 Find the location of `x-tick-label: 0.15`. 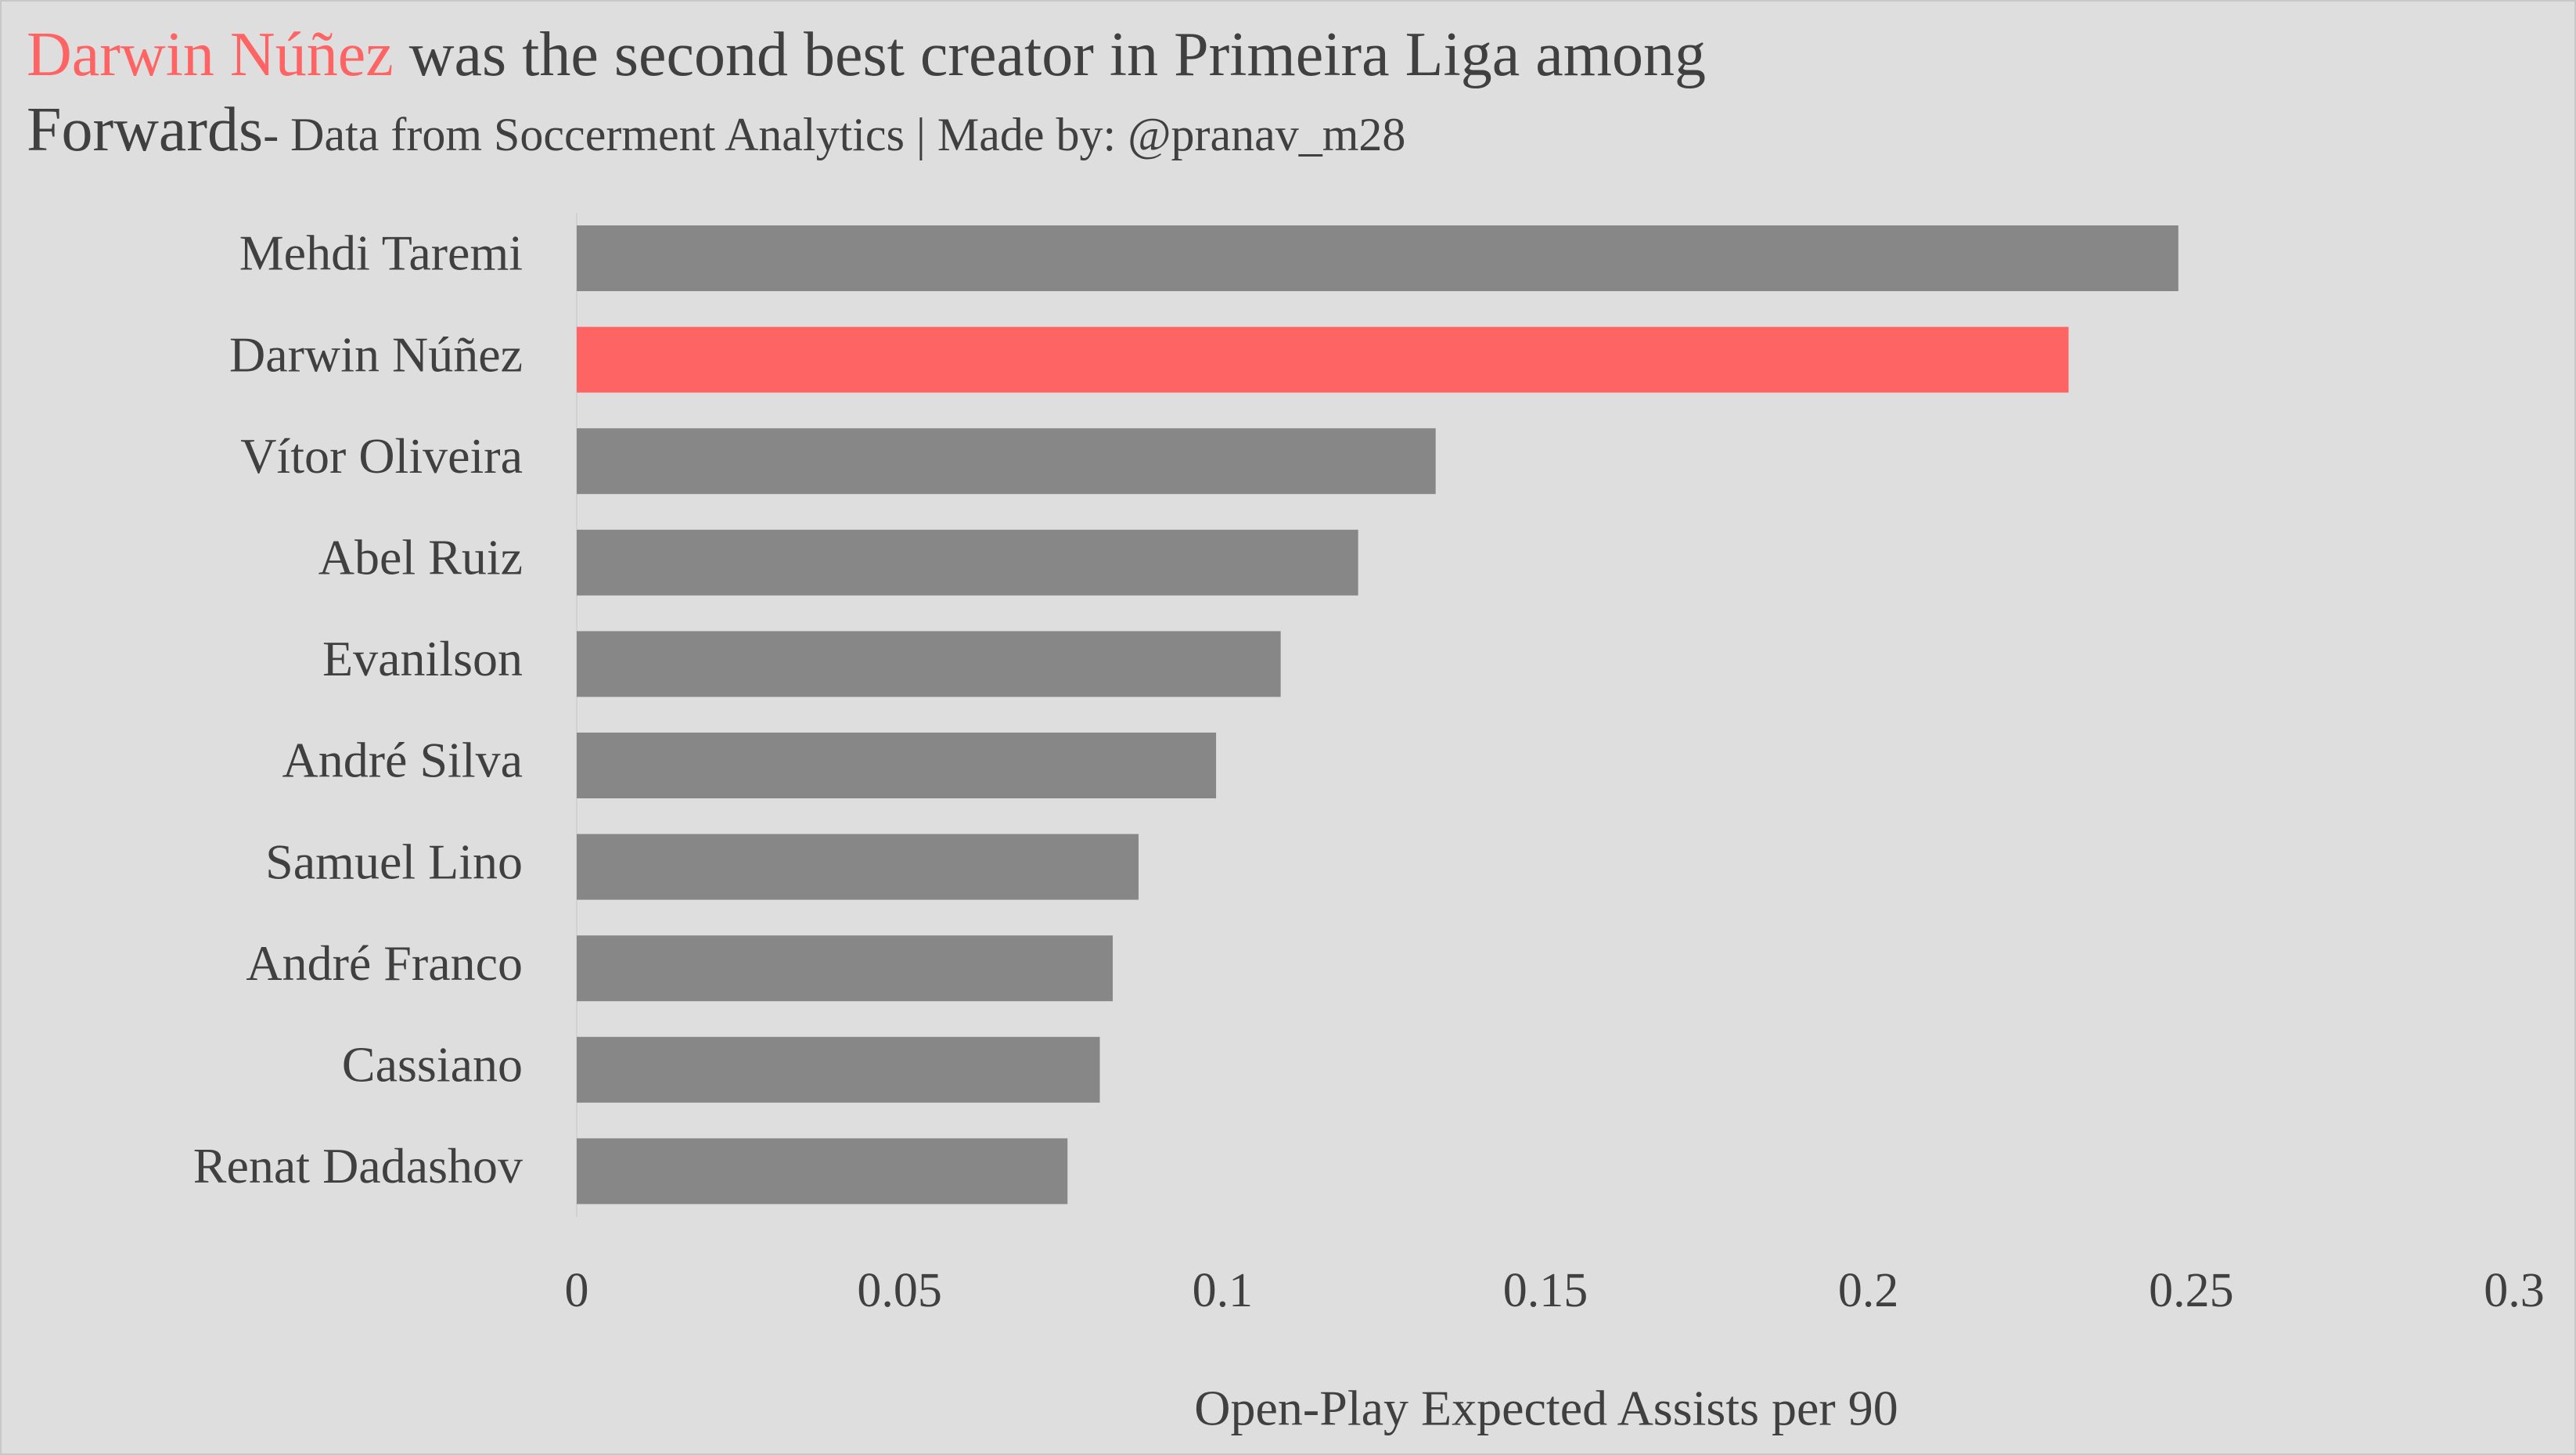

x-tick-label: 0.15 is located at coordinates (1545, 1290).